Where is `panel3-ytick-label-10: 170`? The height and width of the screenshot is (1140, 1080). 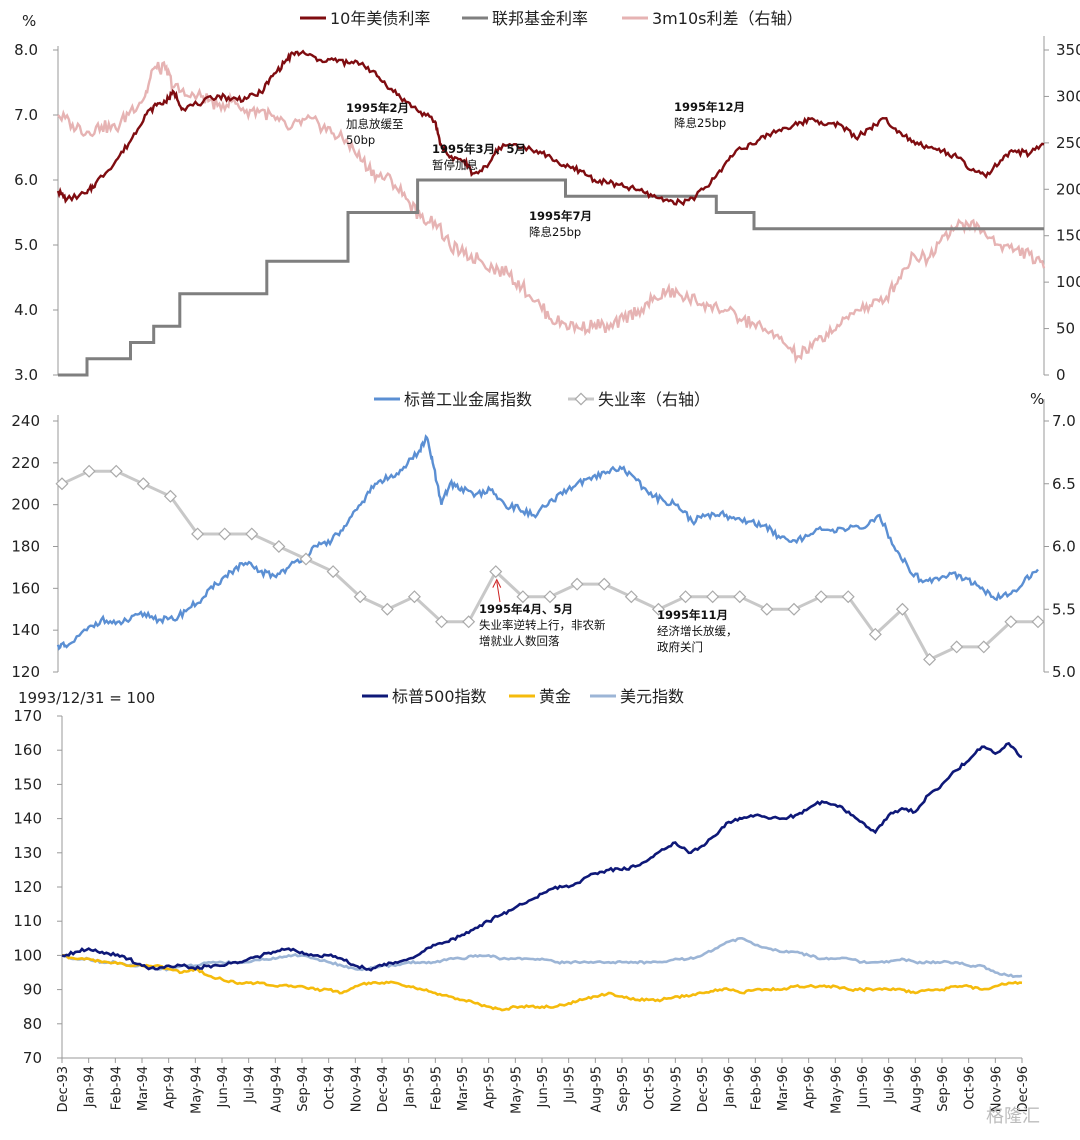 panel3-ytick-label-10: 170 is located at coordinates (27, 716).